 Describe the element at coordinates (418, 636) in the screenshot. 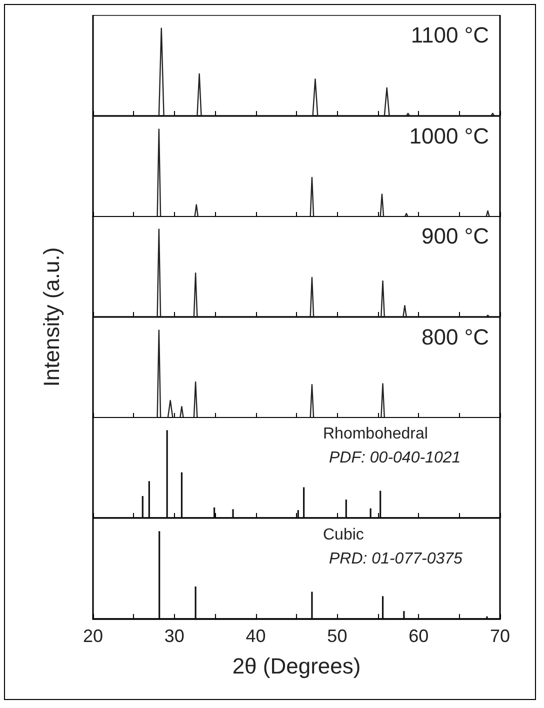

I see `x-tick-label: 60` at that location.